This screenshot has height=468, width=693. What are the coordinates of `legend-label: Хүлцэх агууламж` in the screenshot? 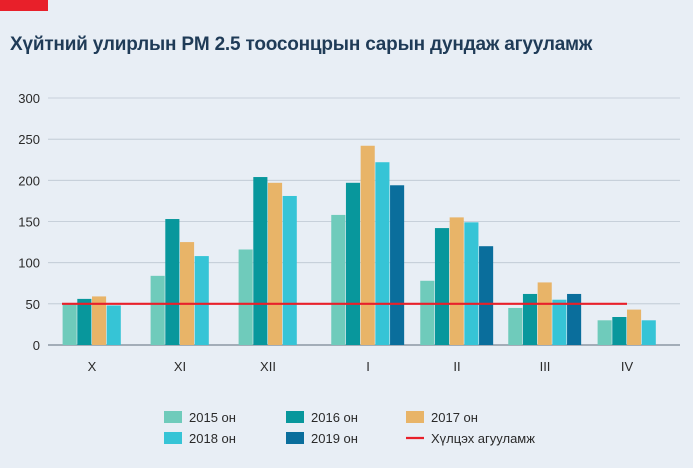 It's located at (483, 438).